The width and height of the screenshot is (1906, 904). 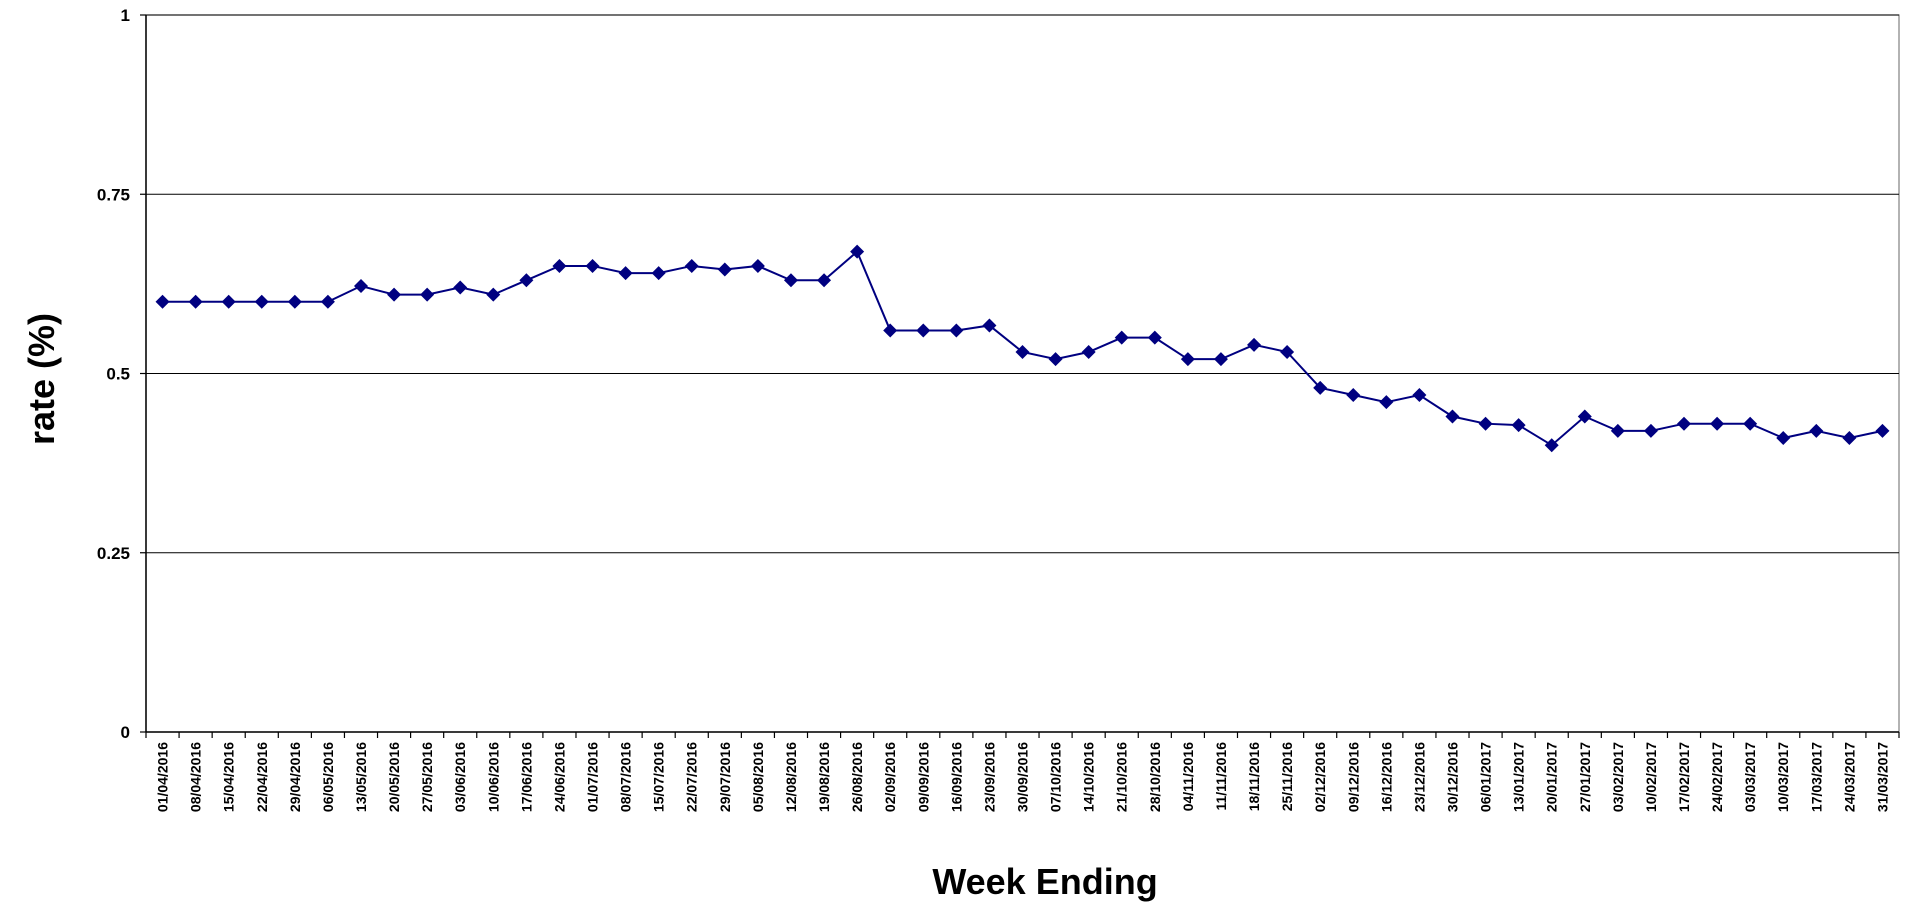 What do you see at coordinates (41, 379) in the screenshot?
I see `y-axis-title: rate (%)` at bounding box center [41, 379].